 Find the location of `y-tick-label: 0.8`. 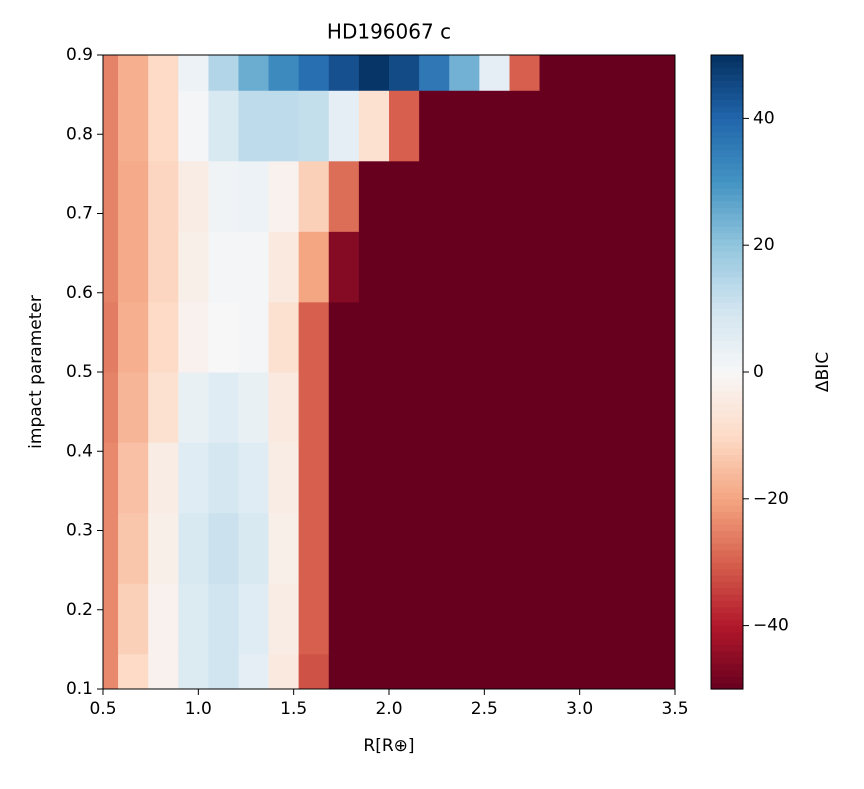

y-tick-label: 0.8 is located at coordinates (79, 134).